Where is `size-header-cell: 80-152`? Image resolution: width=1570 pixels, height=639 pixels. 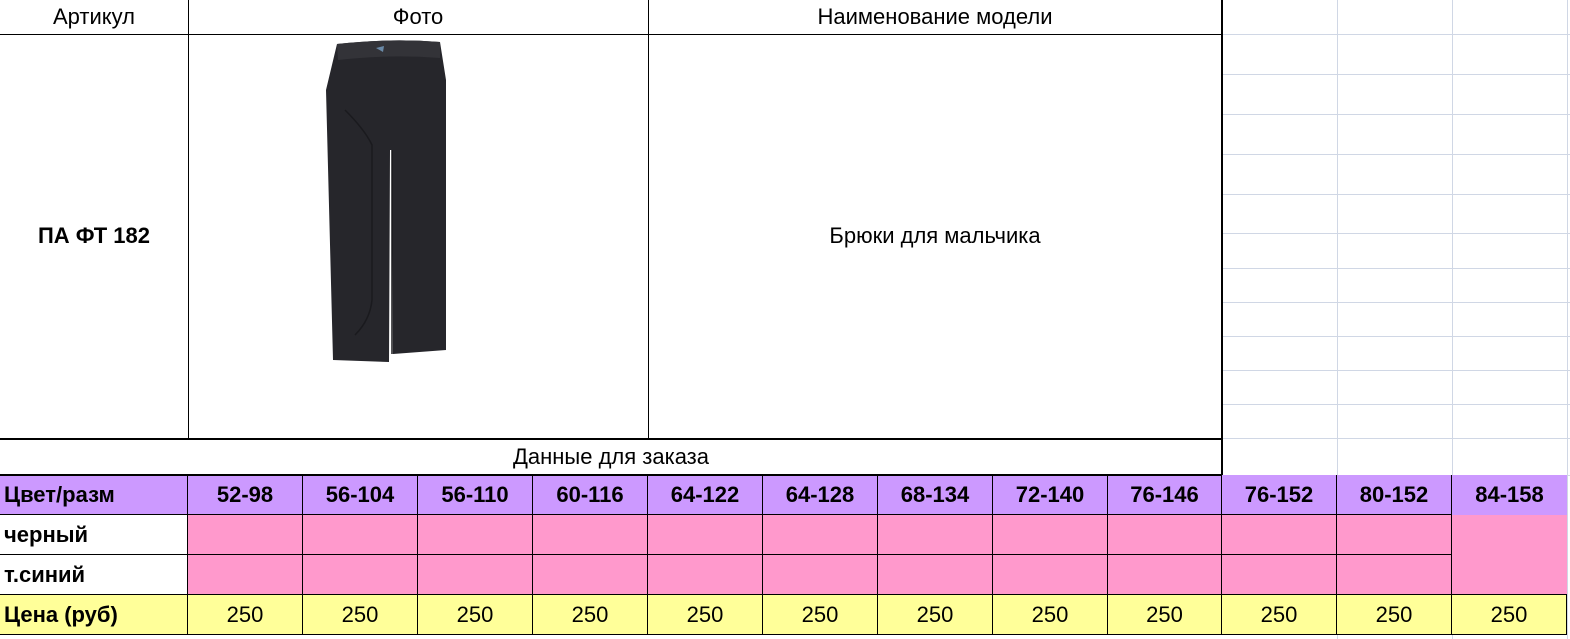
size-header-cell: 80-152 is located at coordinates (1394, 495).